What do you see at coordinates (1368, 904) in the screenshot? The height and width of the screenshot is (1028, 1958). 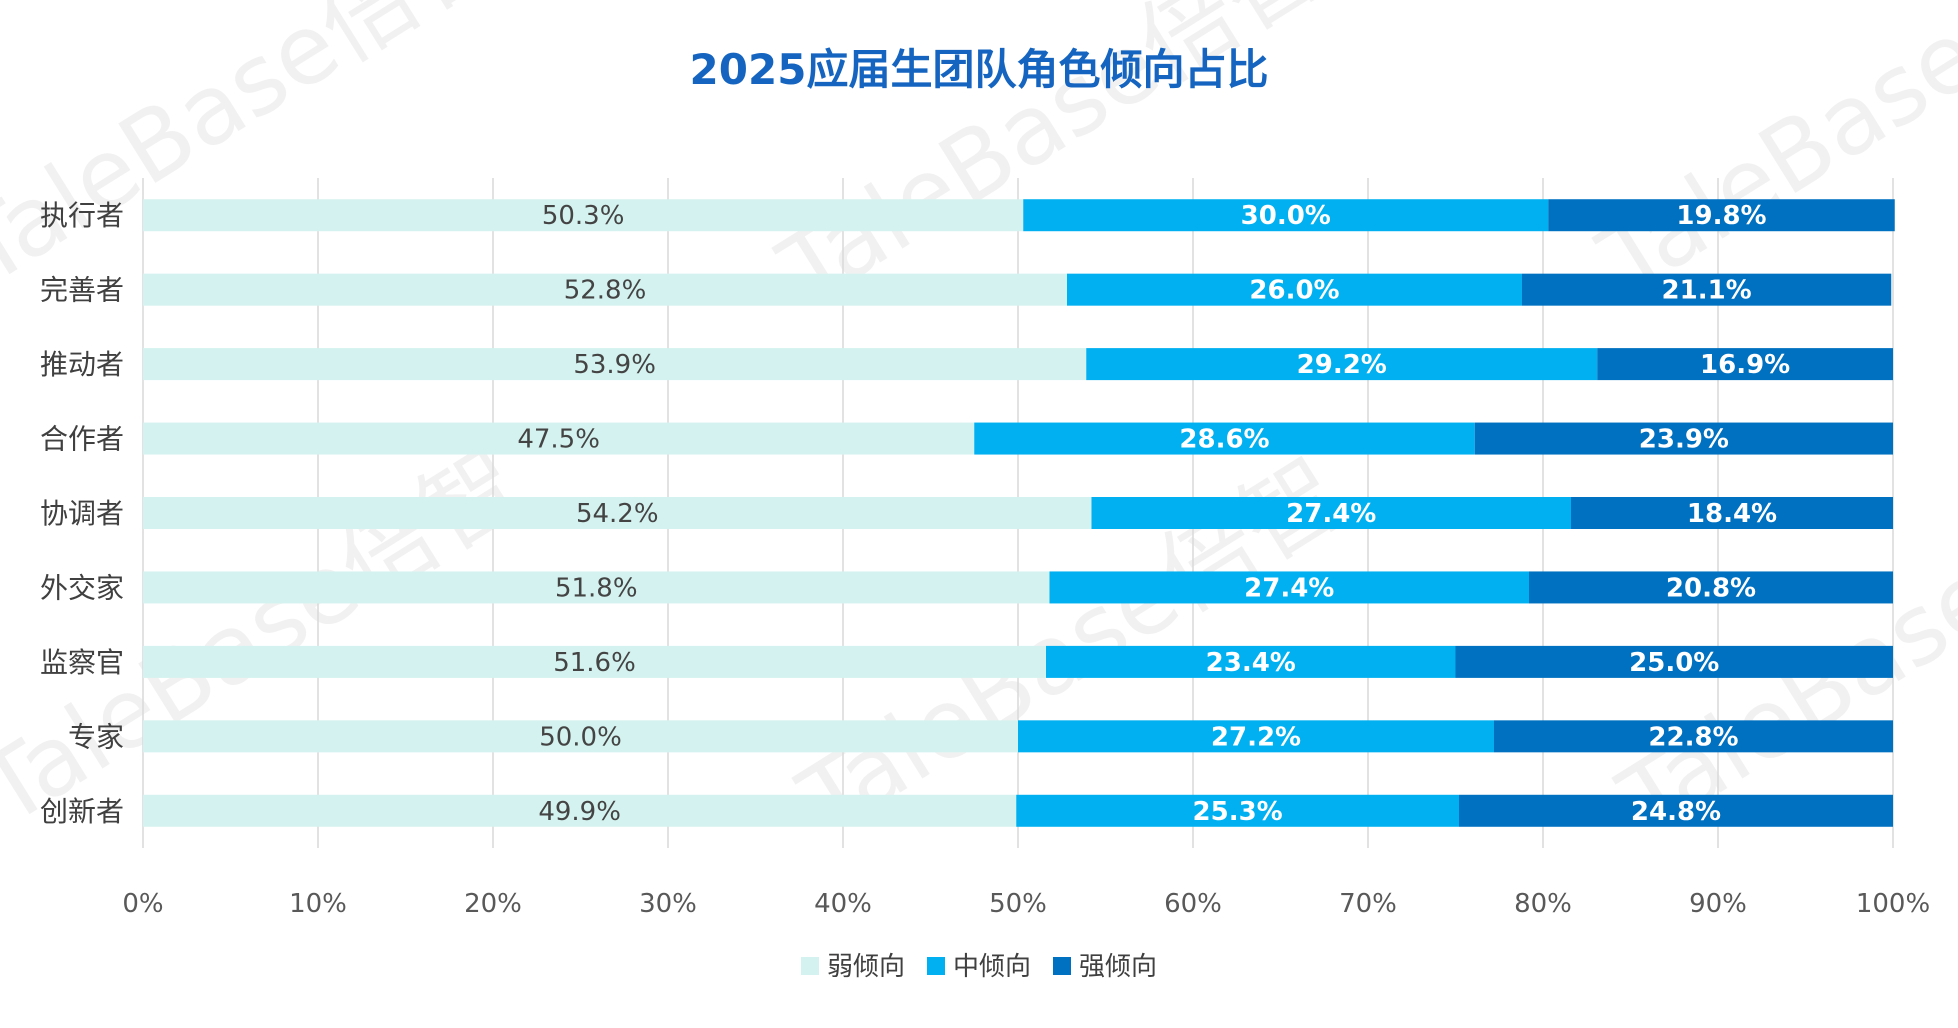 I see `x-tick-label: 70%` at bounding box center [1368, 904].